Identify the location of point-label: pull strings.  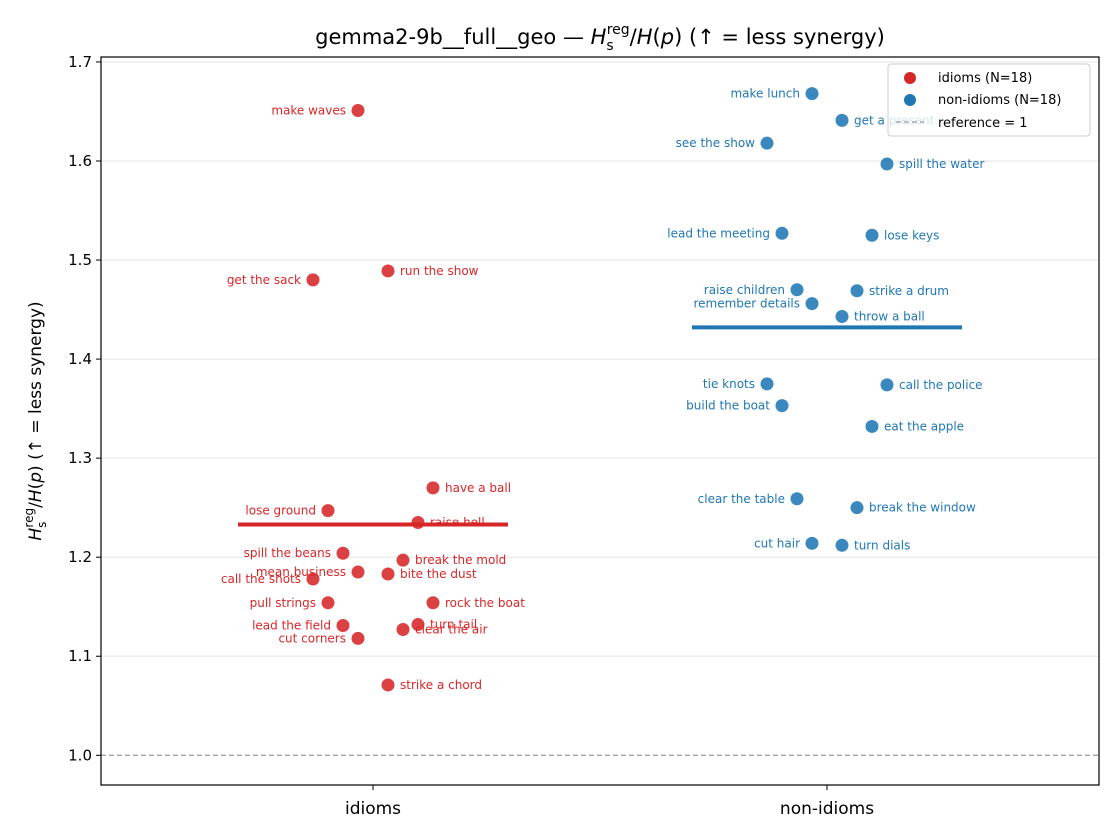
(283, 603).